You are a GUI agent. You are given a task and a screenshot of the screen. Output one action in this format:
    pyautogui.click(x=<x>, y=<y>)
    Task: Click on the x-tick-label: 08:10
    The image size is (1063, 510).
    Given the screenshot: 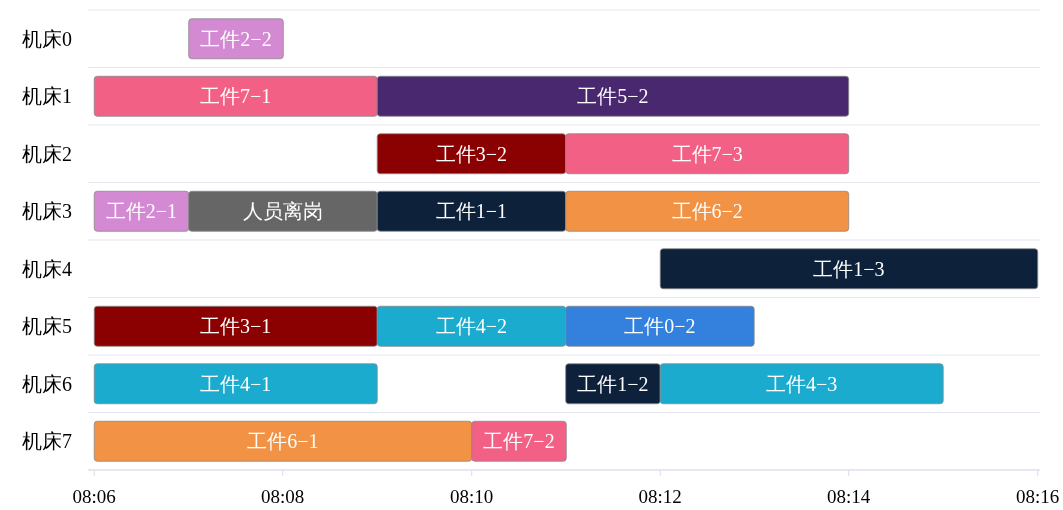 What is the action you would take?
    pyautogui.click(x=472, y=496)
    